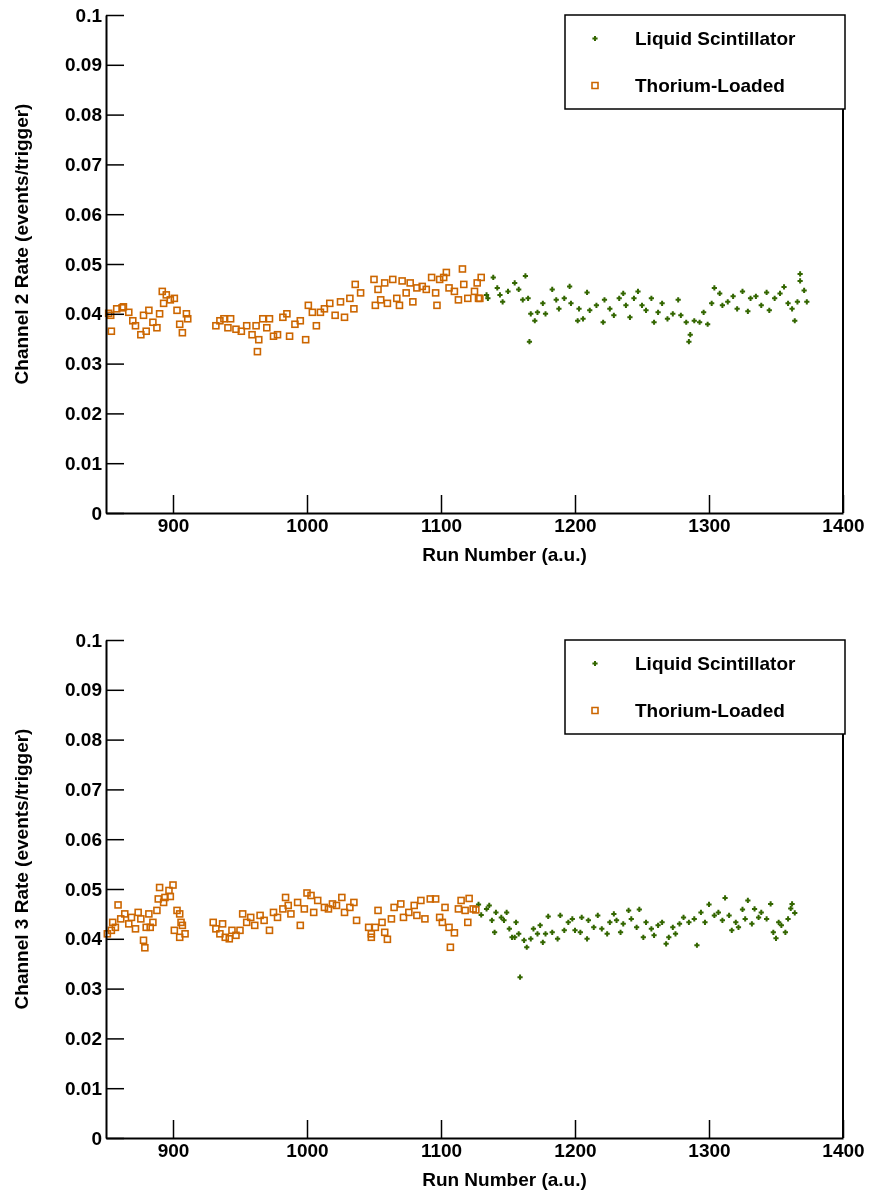 This screenshot has width=875, height=1196. I want to click on y-axis-title: Channel 3 Rate (events/trigger), so click(21, 869).